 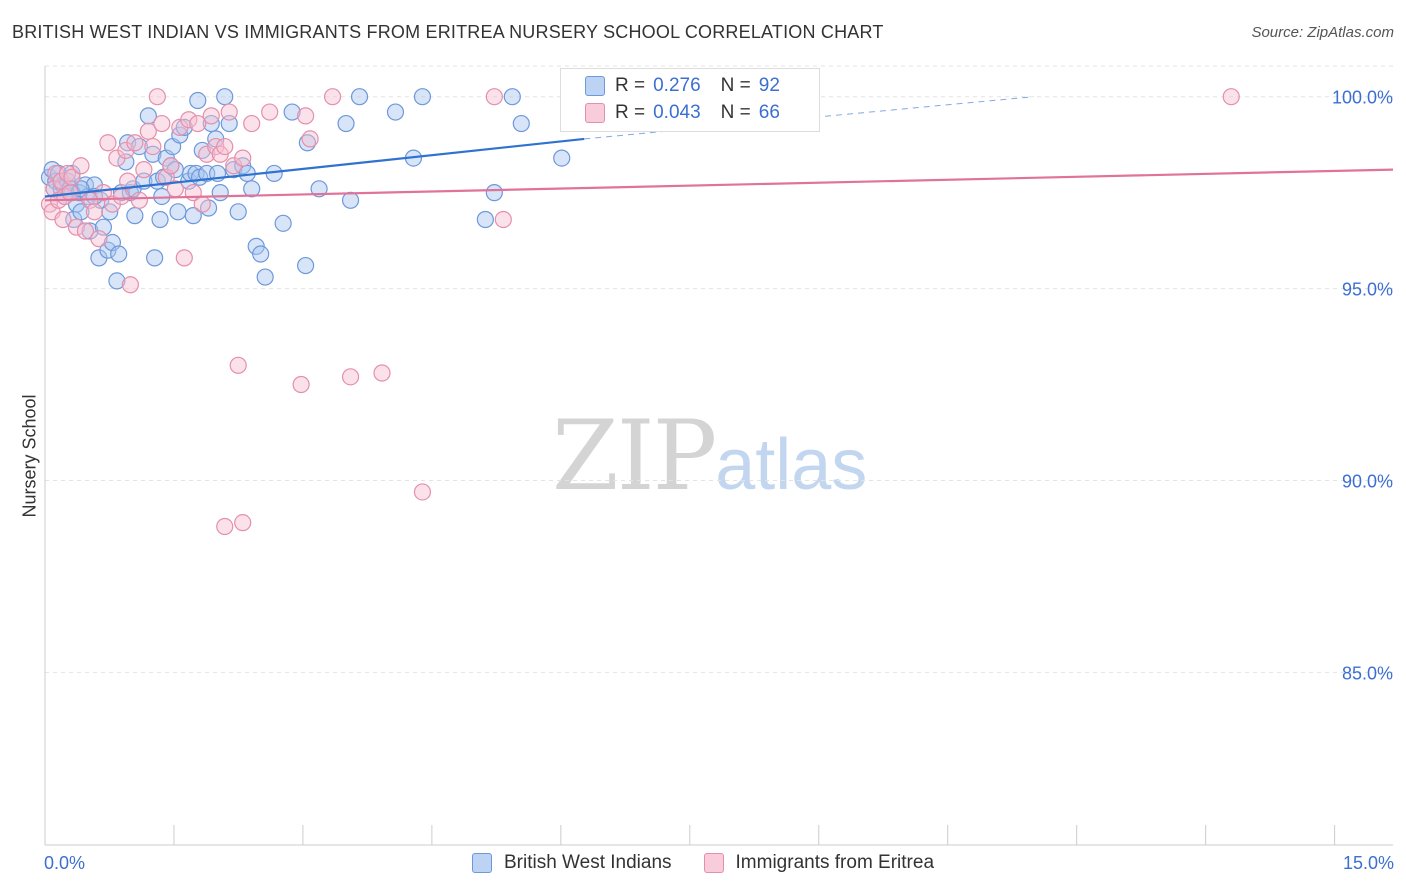 I want to click on legend-n-value: 92, so click(x=769, y=85).